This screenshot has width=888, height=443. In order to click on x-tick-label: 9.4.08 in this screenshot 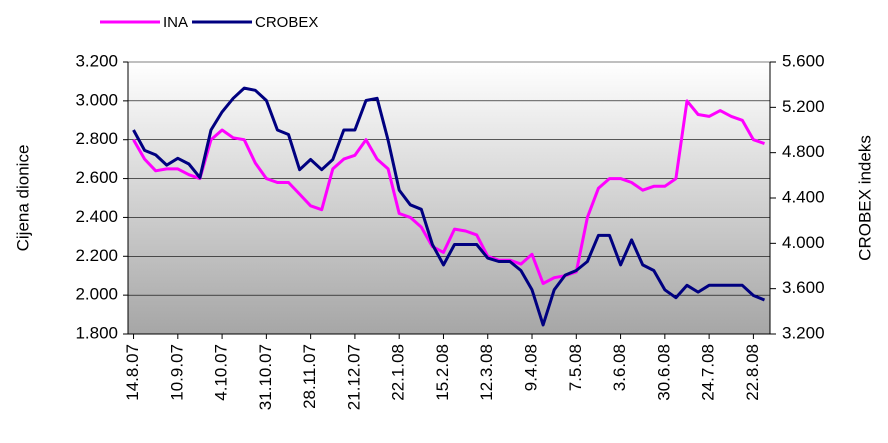, I will do `click(531, 367)`.